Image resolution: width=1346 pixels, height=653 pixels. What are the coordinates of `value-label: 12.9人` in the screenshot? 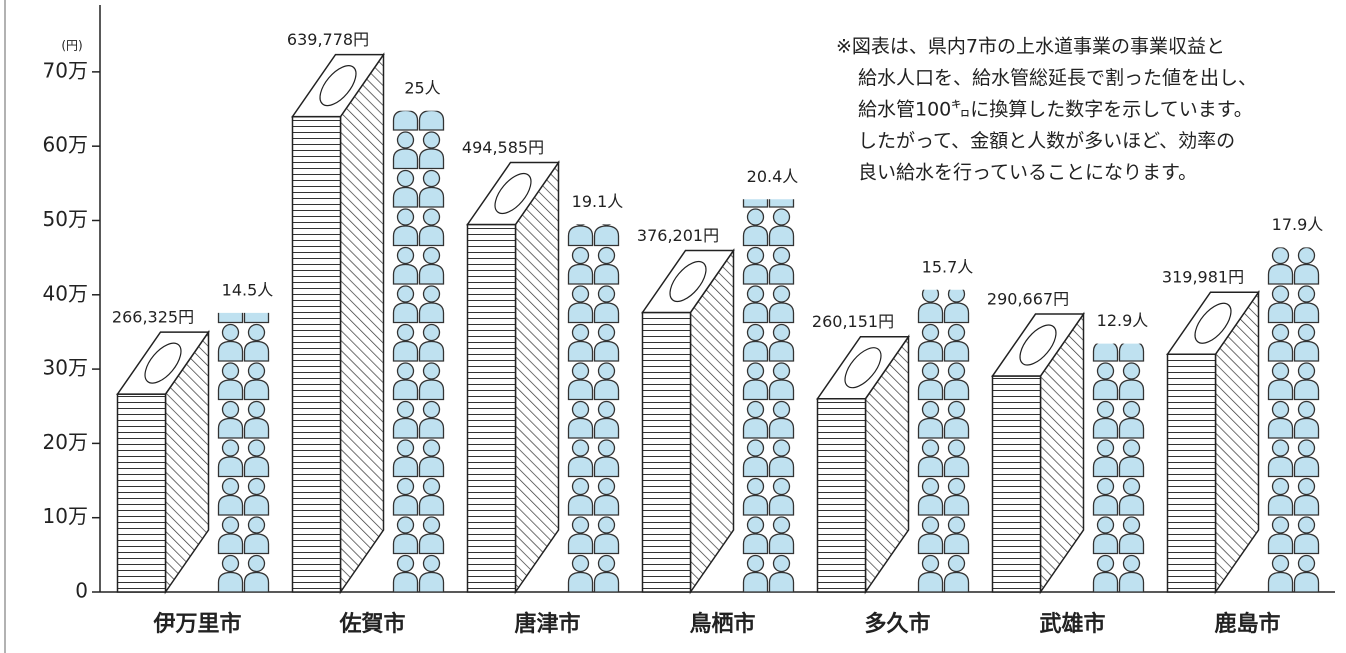 It's located at (1123, 320).